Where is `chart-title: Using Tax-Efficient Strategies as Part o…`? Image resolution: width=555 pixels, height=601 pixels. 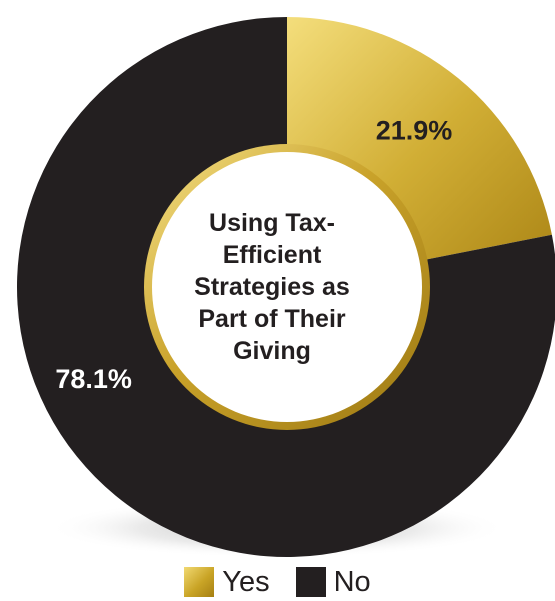 chart-title: Using Tax-Efficient Strategies as Part o… is located at coordinates (272, 287).